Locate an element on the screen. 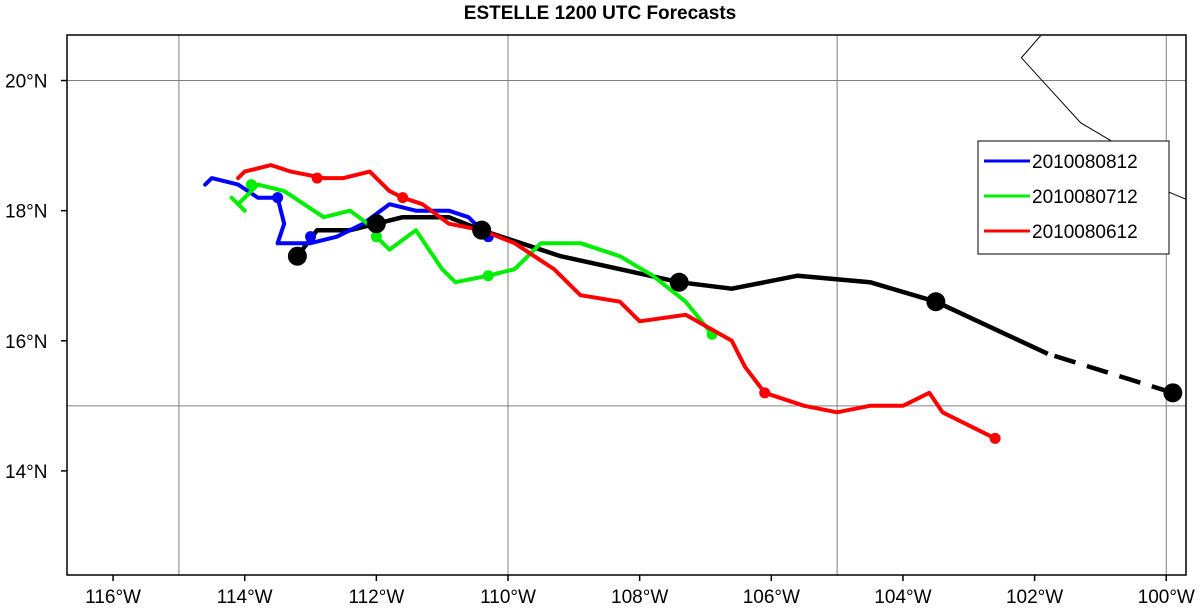 The width and height of the screenshot is (1200, 609). x-tick-label: 100°W is located at coordinates (1166, 597).